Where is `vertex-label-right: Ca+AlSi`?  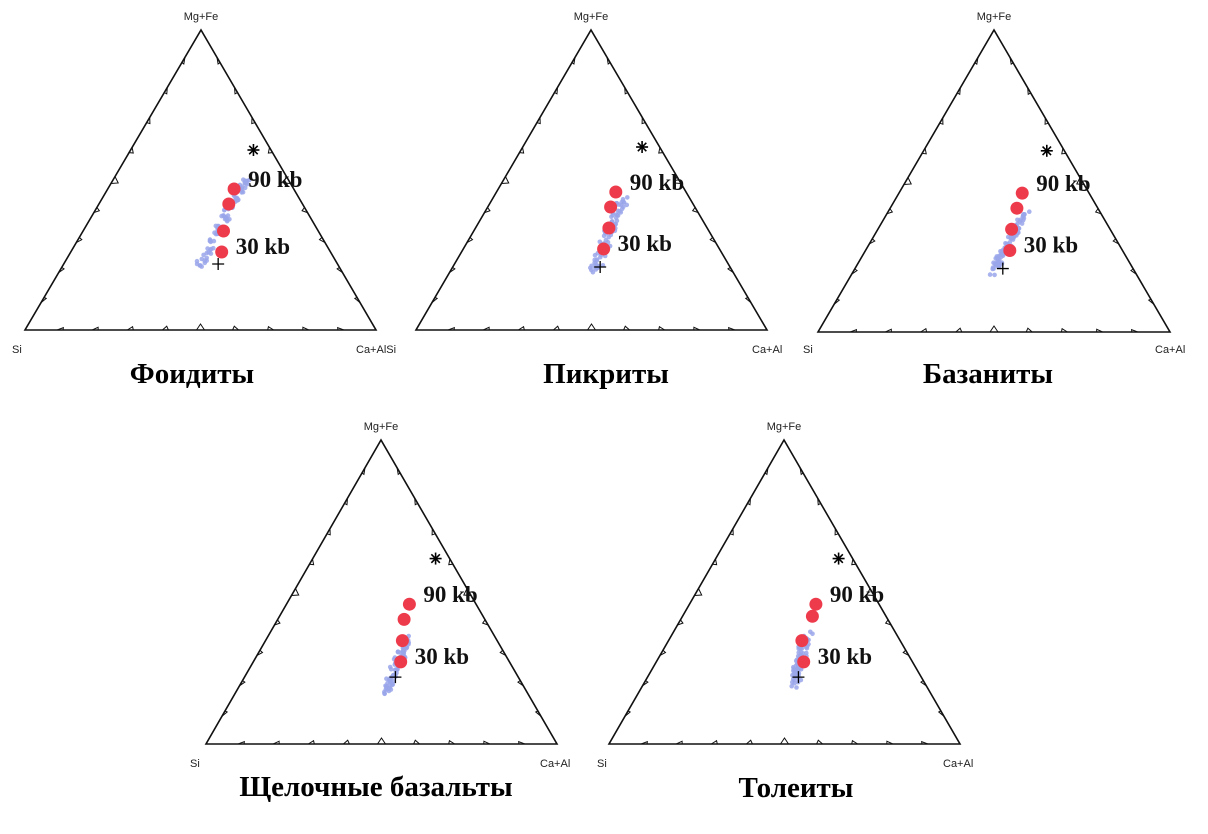
vertex-label-right: Ca+AlSi is located at coordinates (376, 350).